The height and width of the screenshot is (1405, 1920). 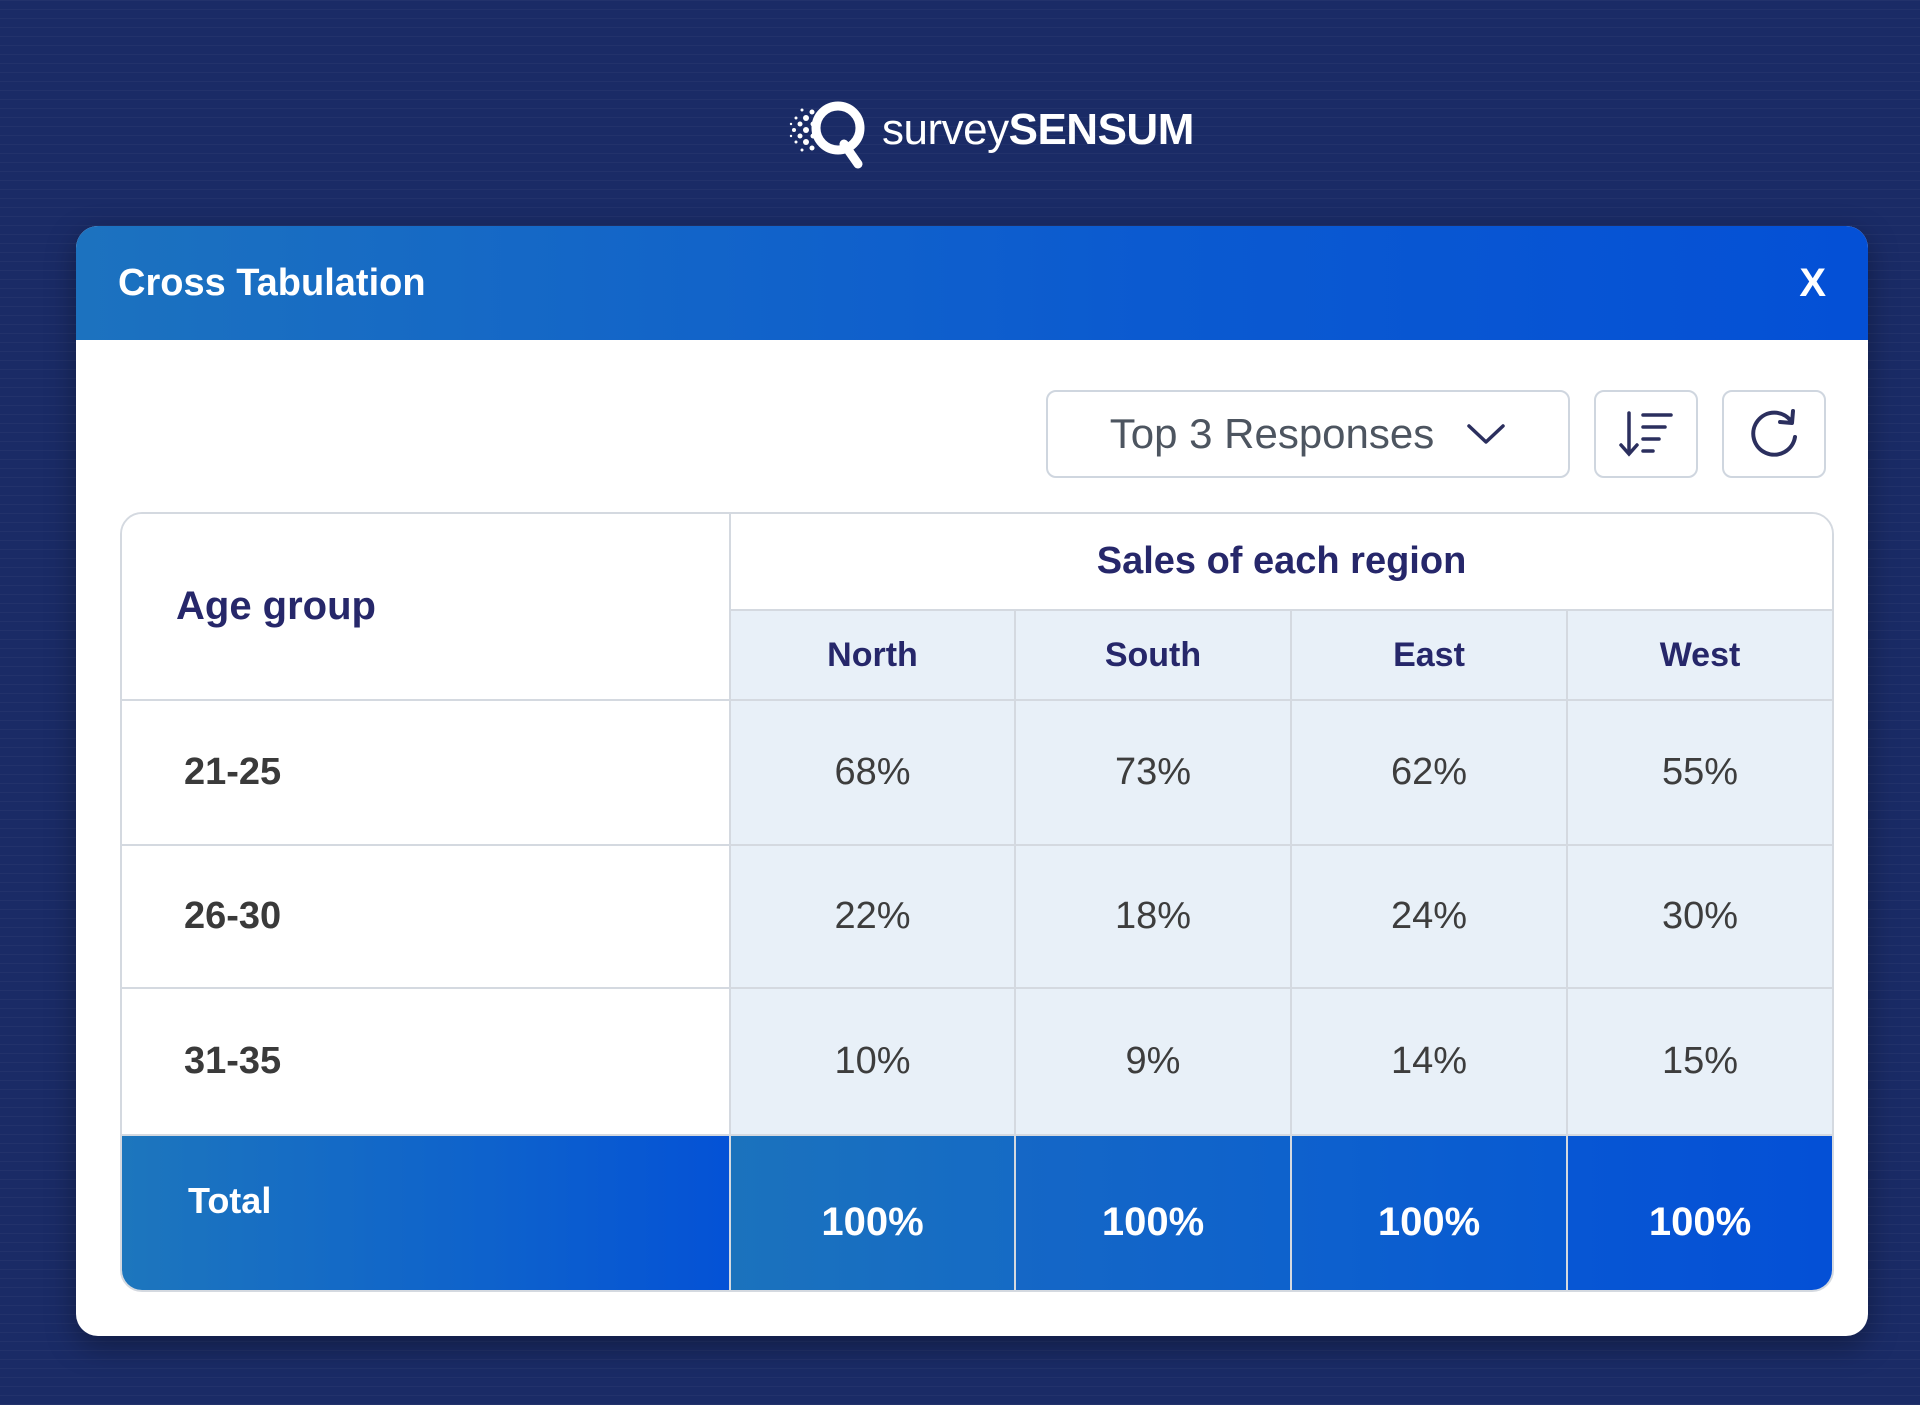 I want to click on table-cell: 18%, so click(x=1153, y=916).